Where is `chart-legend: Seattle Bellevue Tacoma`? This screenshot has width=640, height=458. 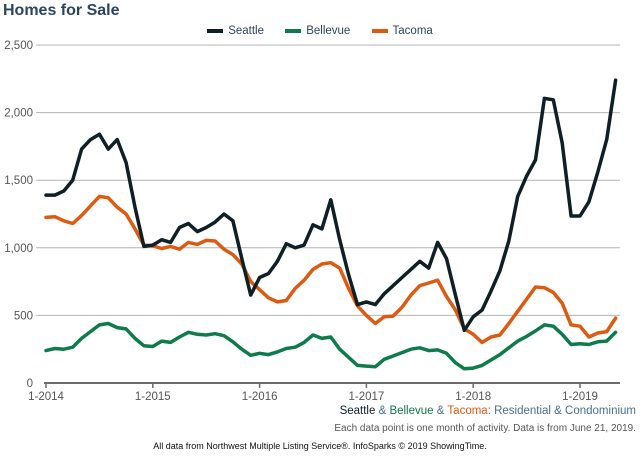
chart-legend: Seattle Bellevue Tacoma is located at coordinates (320, 30).